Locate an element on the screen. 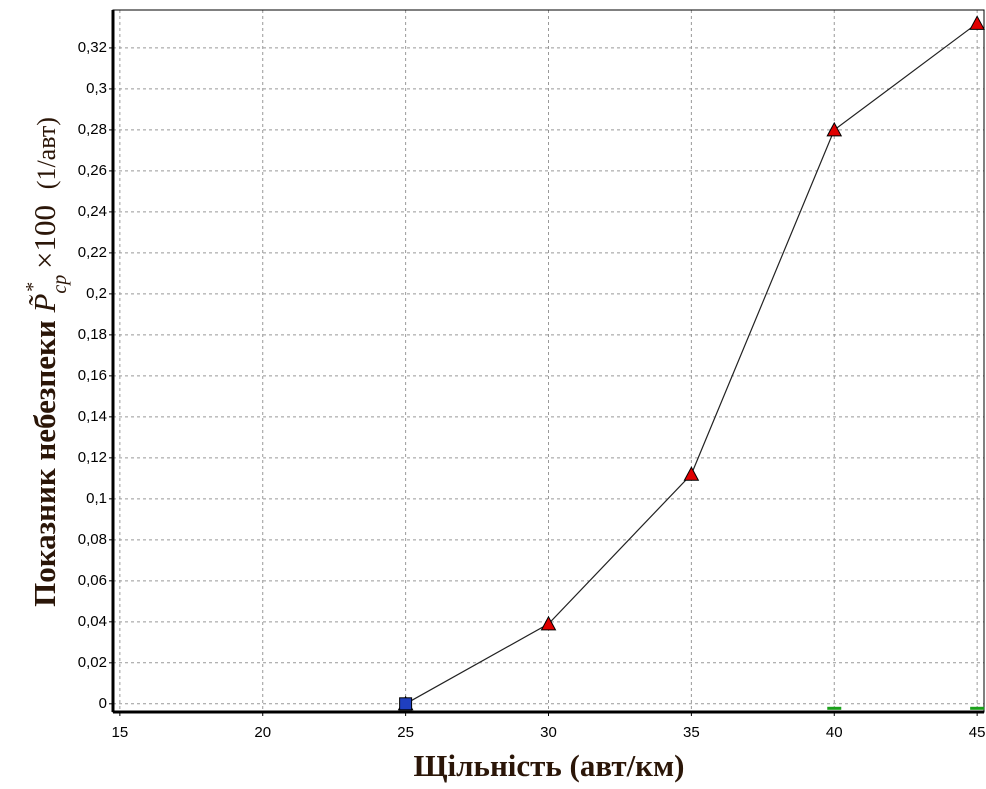 Image resolution: width=986 pixels, height=789 pixels. y-label-sup: * is located at coordinates (33, 288).